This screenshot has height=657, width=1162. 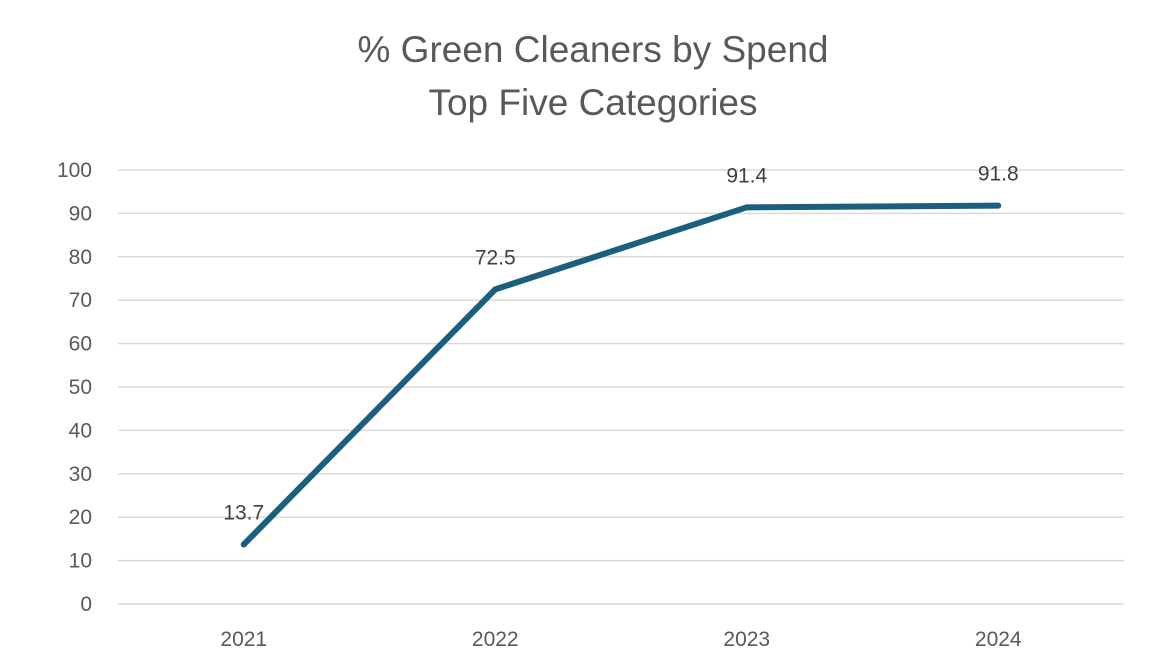 I want to click on chart-title: % Green Cleaners by Spend, so click(x=593, y=49).